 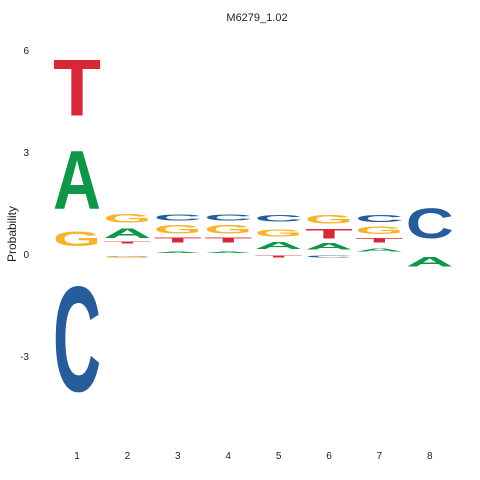 I want to click on logo-letter-a-pos-8: A, so click(x=430, y=261).